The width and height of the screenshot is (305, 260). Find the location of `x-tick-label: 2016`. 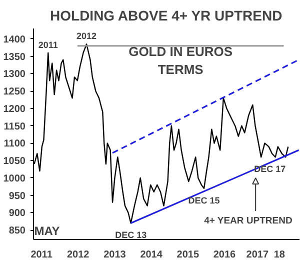

x-tick-label: 2016 is located at coordinates (224, 255).